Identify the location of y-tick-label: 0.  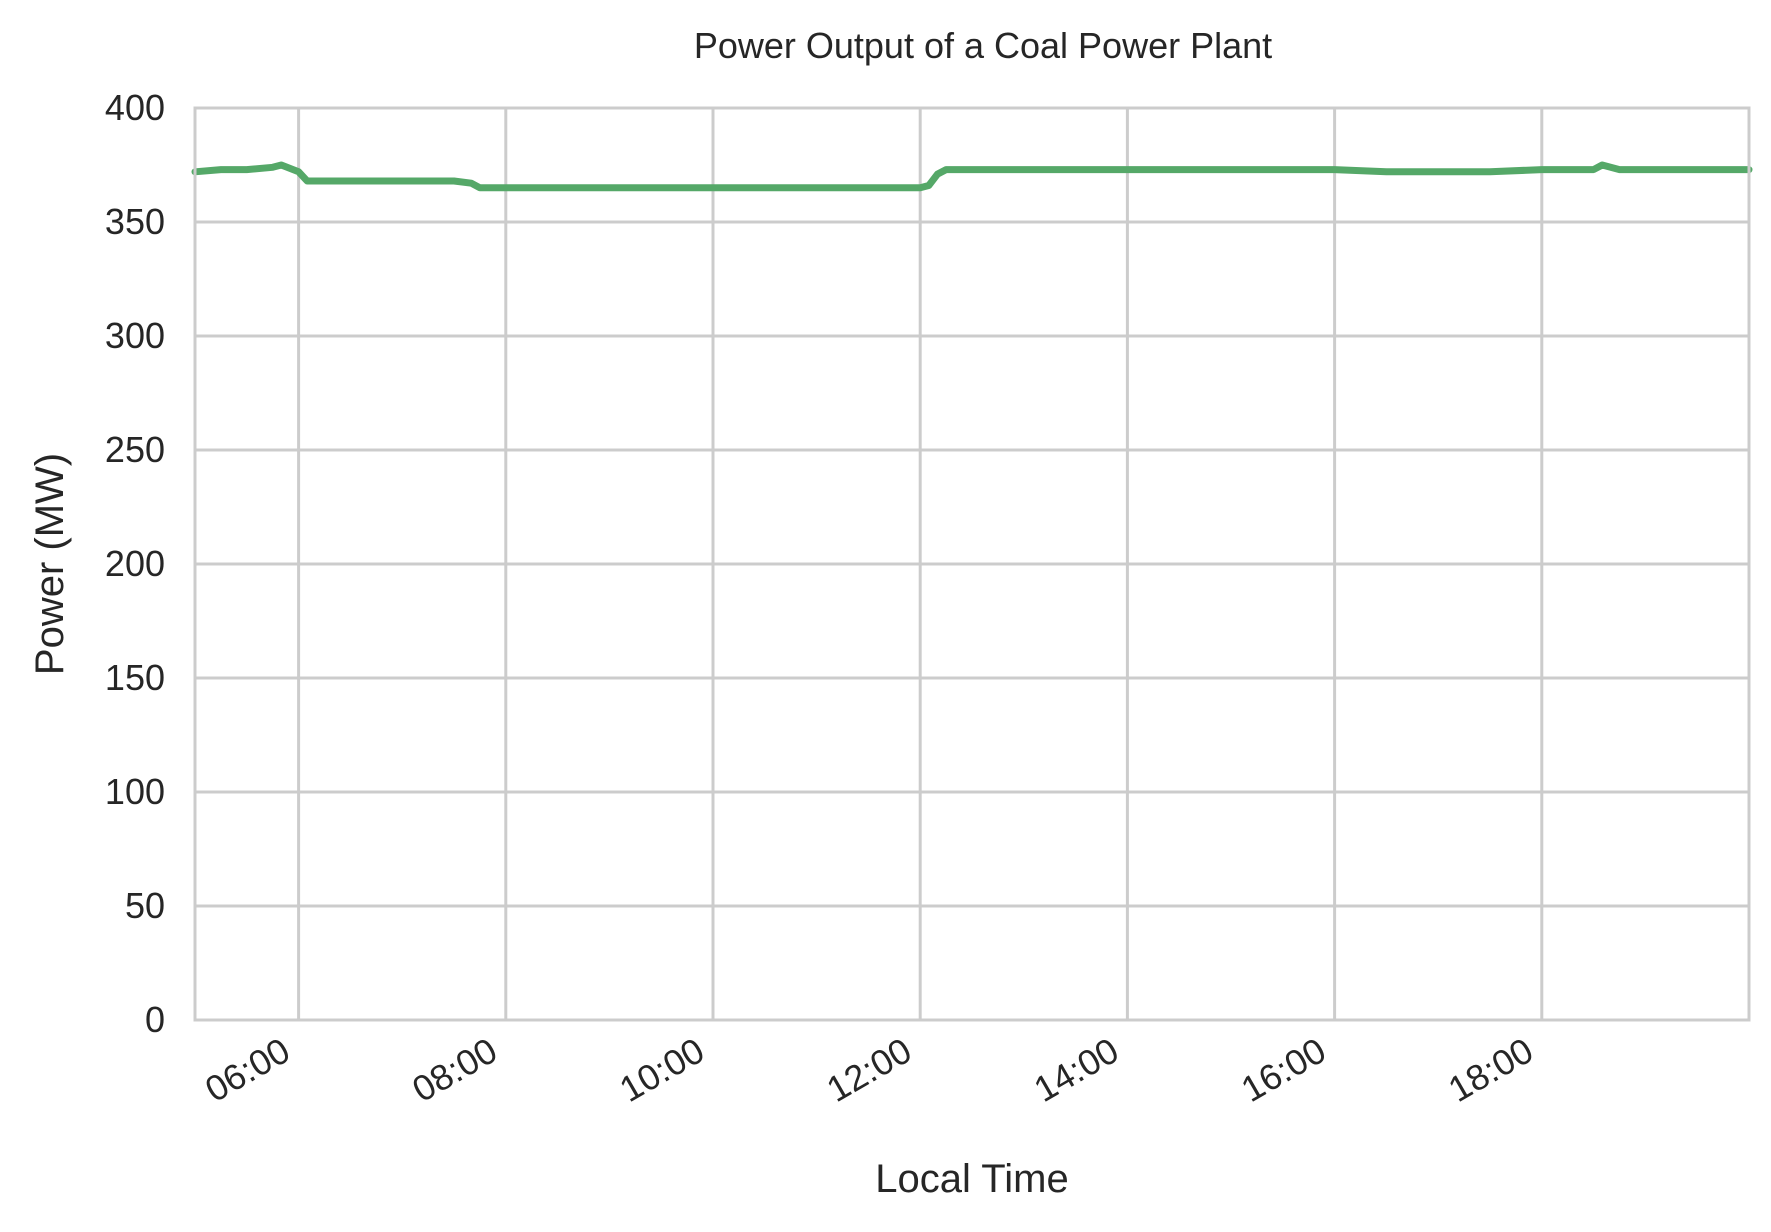
(155, 1019).